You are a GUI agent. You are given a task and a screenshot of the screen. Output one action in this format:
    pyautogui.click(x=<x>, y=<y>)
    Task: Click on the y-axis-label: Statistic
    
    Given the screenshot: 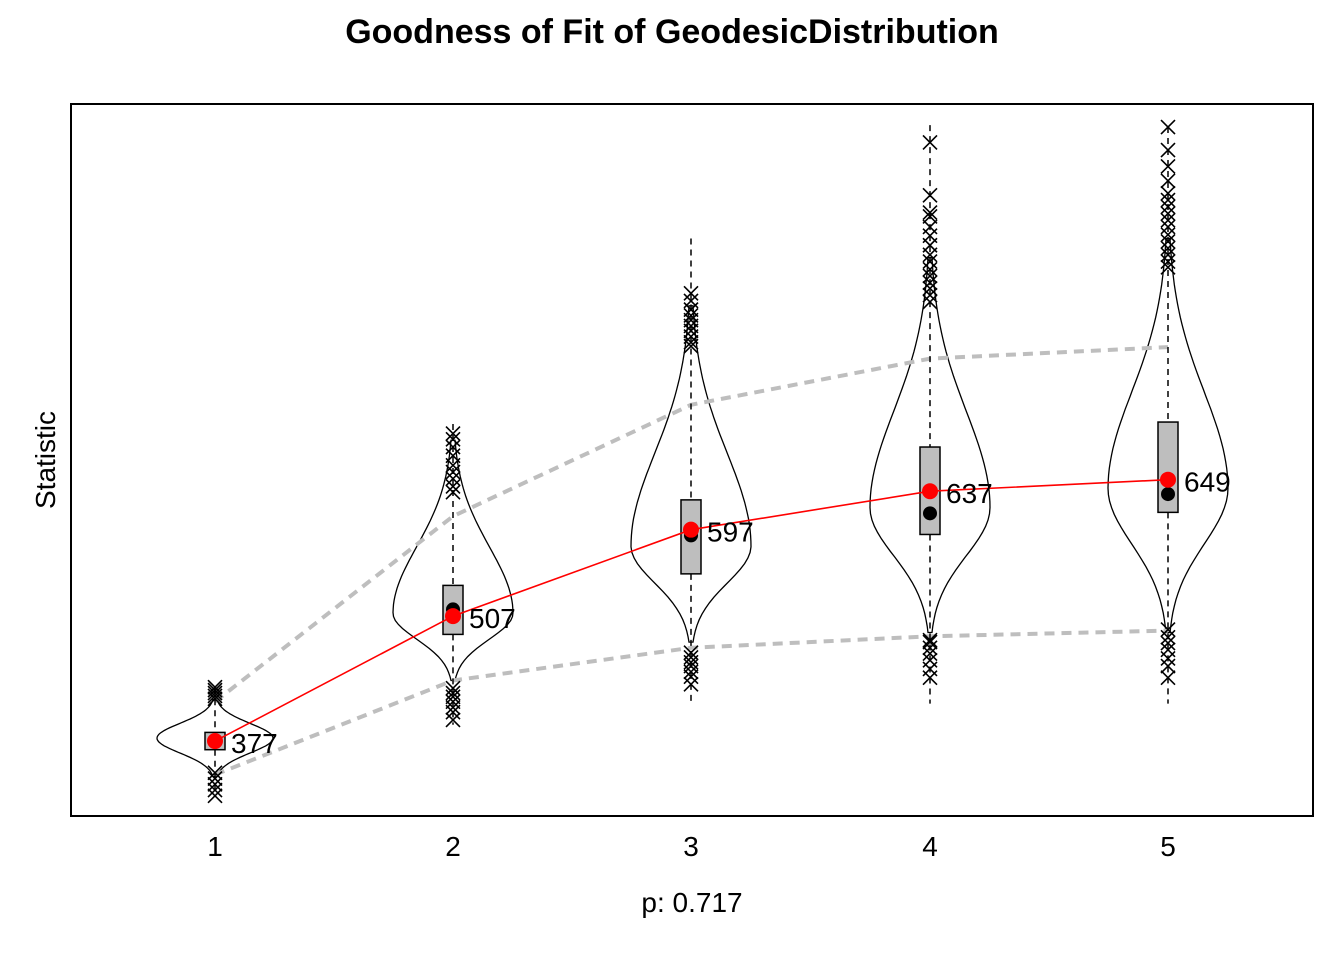 What is the action you would take?
    pyautogui.click(x=45, y=460)
    